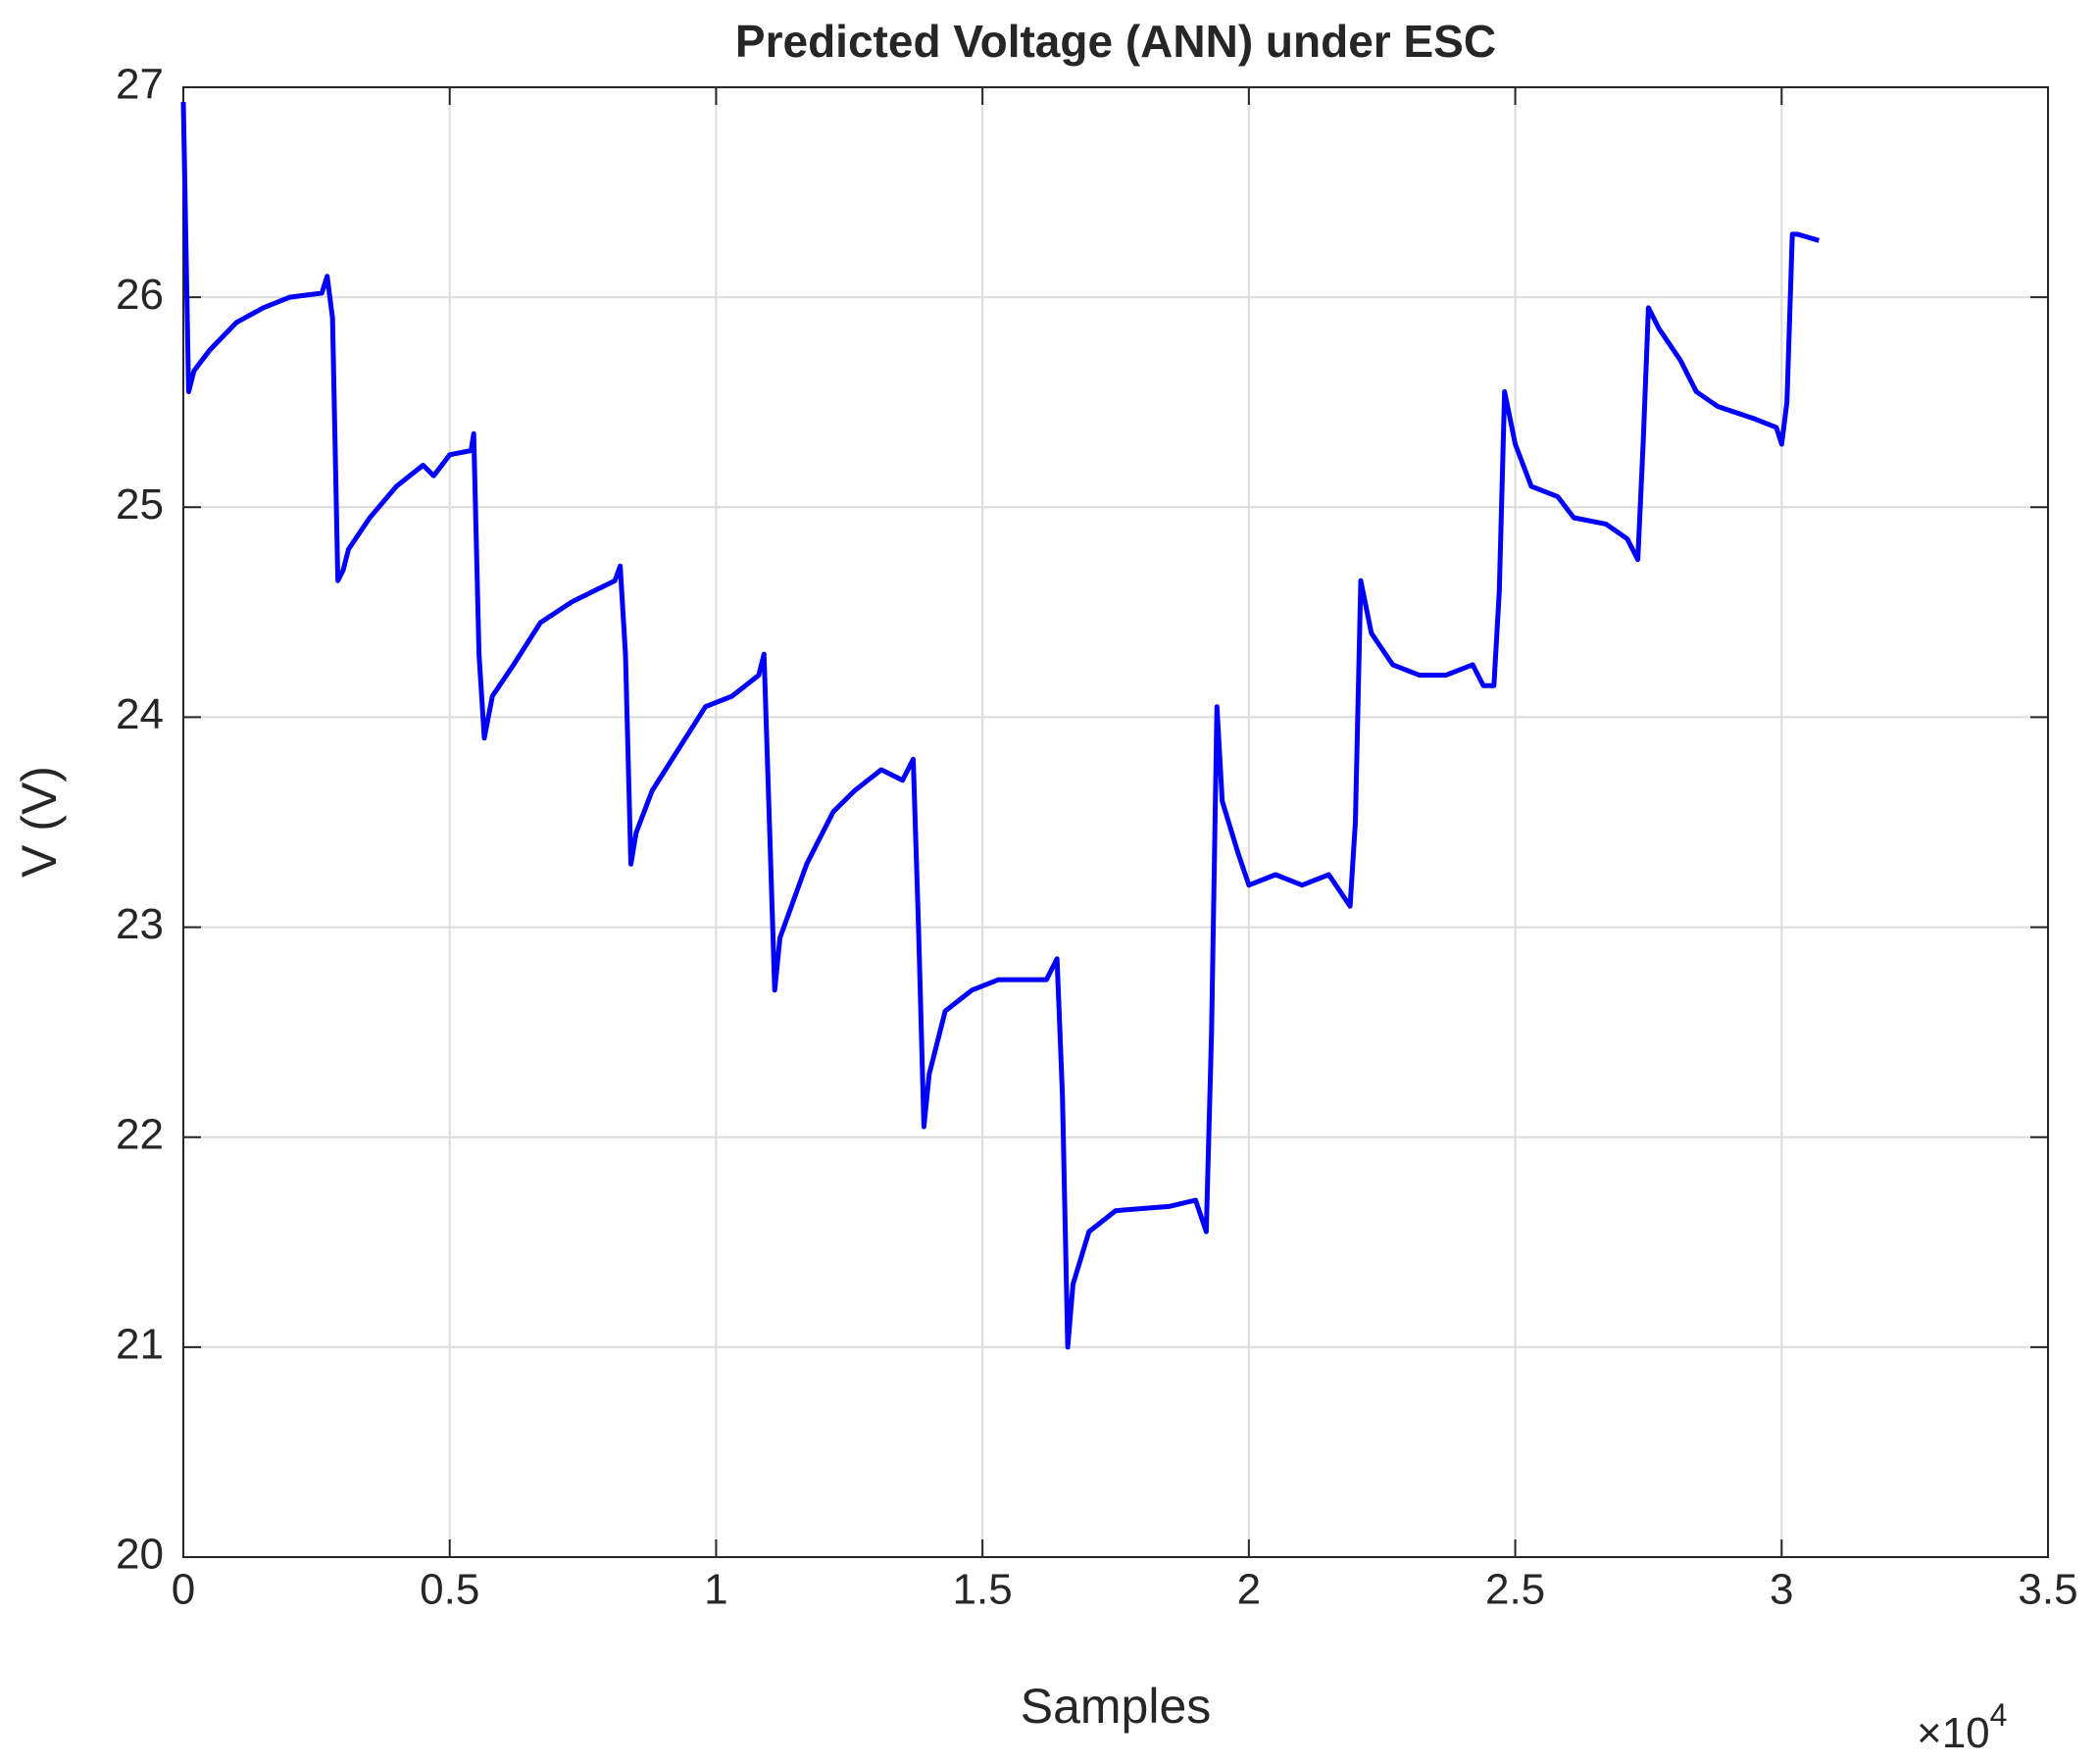 The height and width of the screenshot is (1764, 2099). I want to click on y-tick-label: 27, so click(140, 85).